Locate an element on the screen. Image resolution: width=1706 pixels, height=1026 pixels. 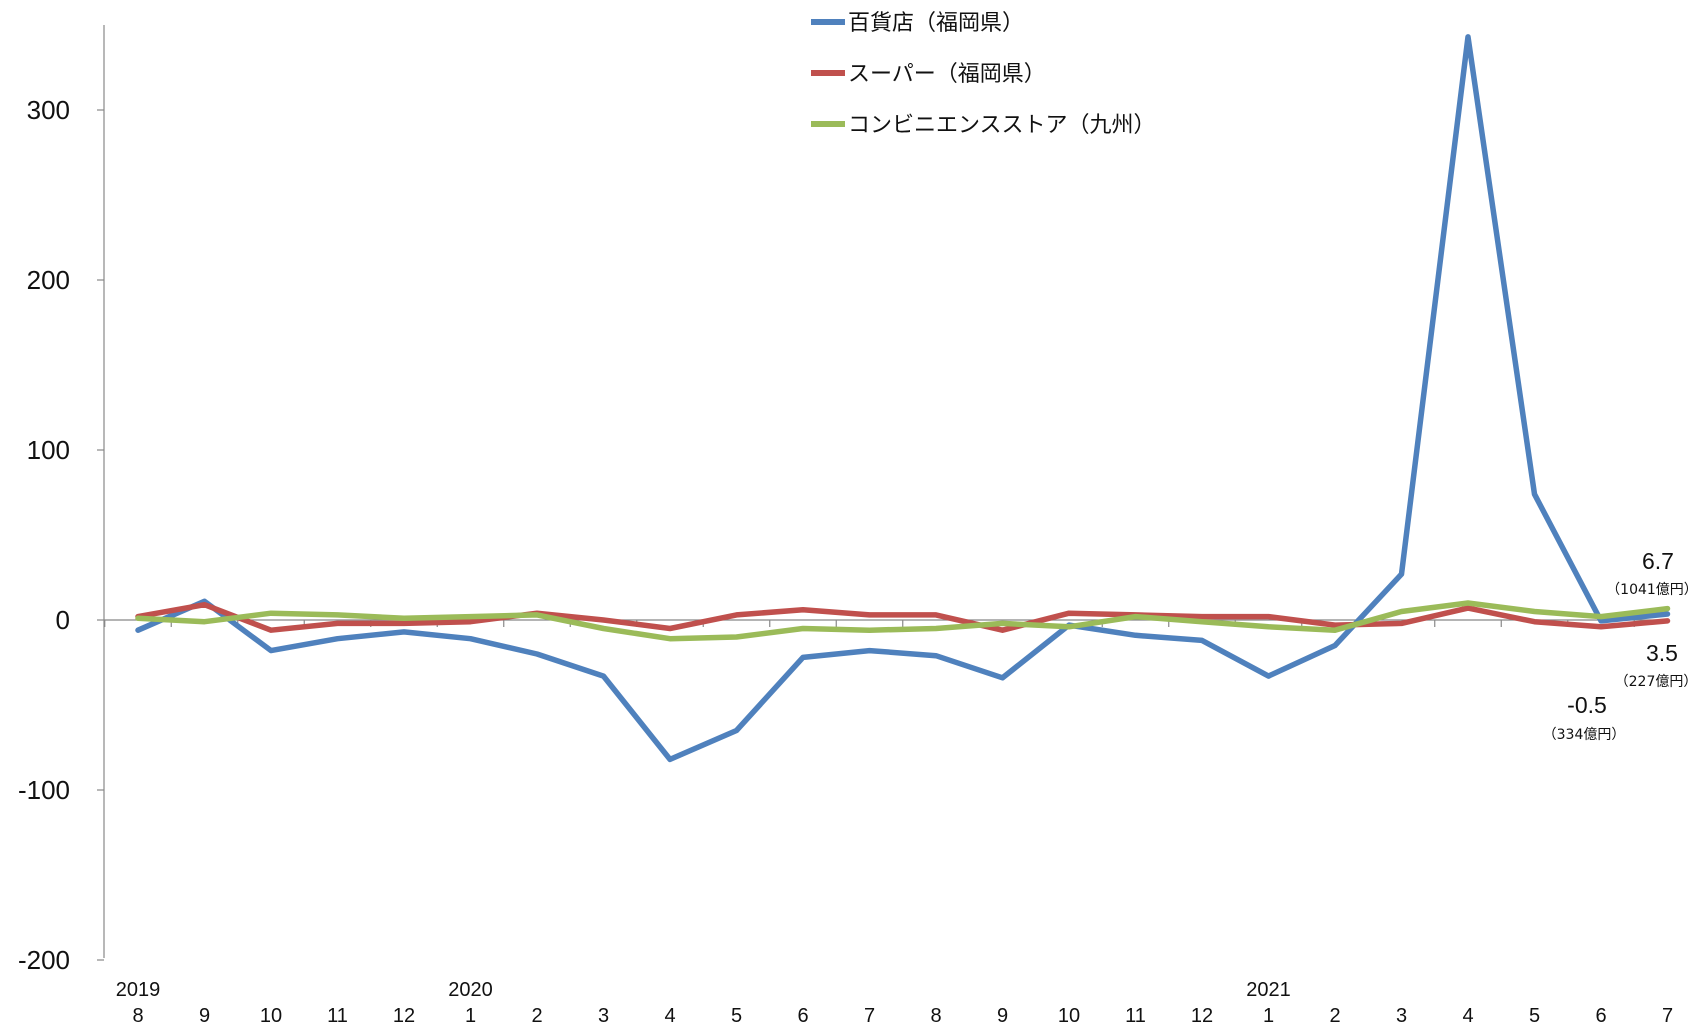
y-tick-label: 300 is located at coordinates (48, 110).